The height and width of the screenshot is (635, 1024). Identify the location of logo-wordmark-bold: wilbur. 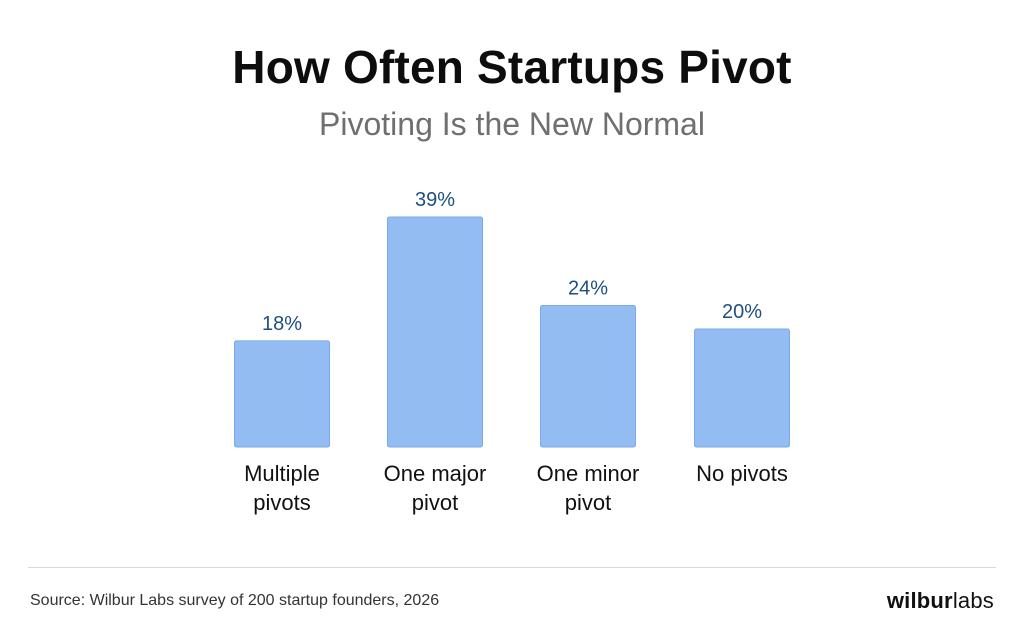
(919, 600).